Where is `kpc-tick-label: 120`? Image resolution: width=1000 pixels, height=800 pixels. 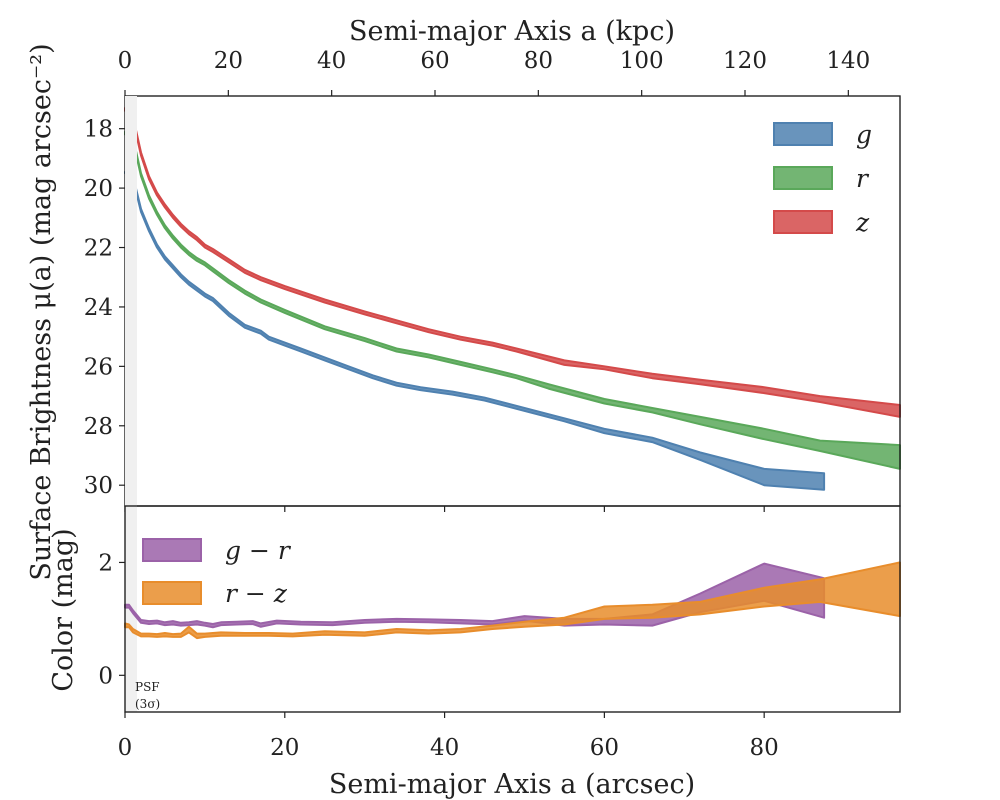 kpc-tick-label: 120 is located at coordinates (745, 61).